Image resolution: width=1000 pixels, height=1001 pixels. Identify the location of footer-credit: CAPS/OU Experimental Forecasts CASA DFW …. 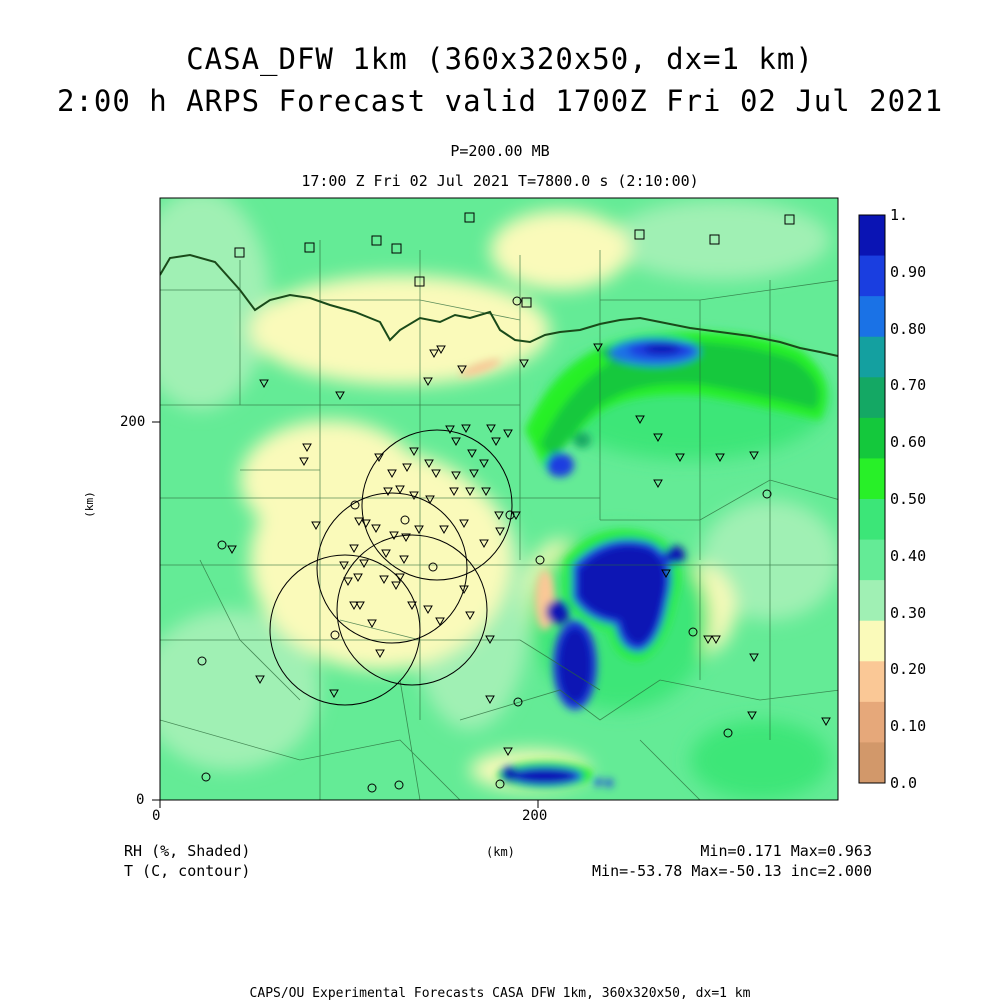
(500, 993).